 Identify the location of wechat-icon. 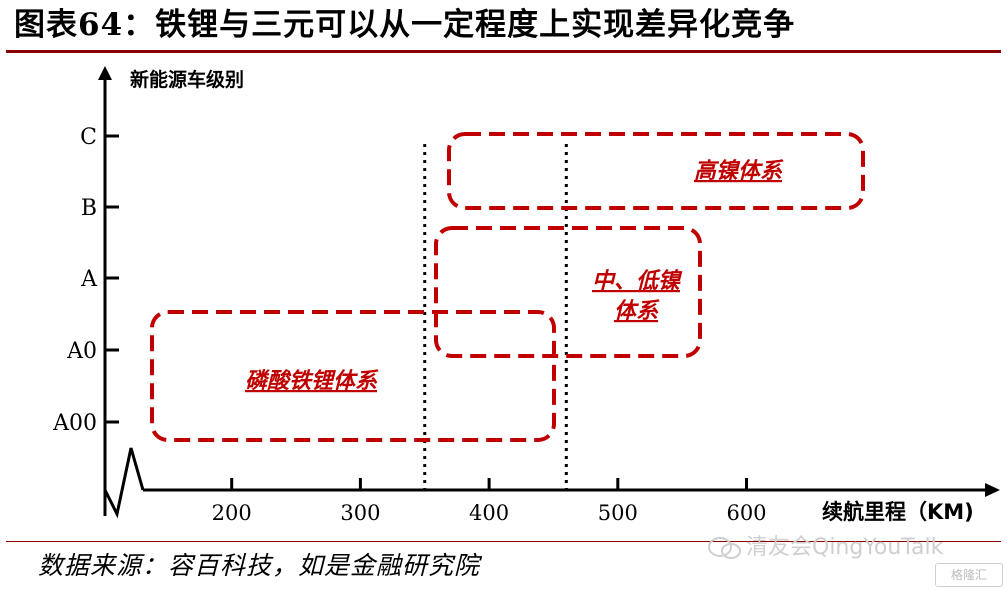
(726, 548).